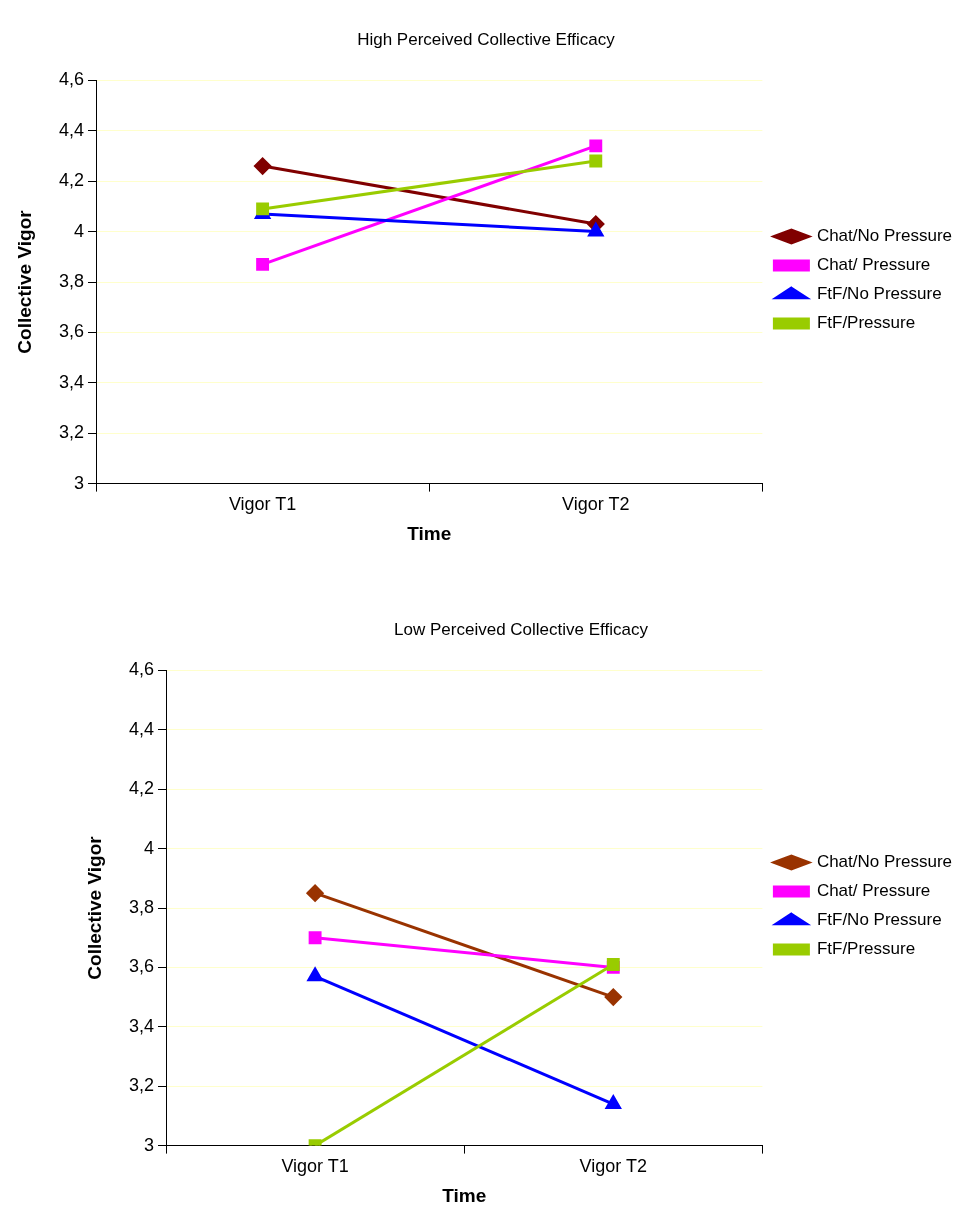 This screenshot has width=962, height=1222. I want to click on chart-title: Low Perceived Collective Efficacy, so click(521, 629).